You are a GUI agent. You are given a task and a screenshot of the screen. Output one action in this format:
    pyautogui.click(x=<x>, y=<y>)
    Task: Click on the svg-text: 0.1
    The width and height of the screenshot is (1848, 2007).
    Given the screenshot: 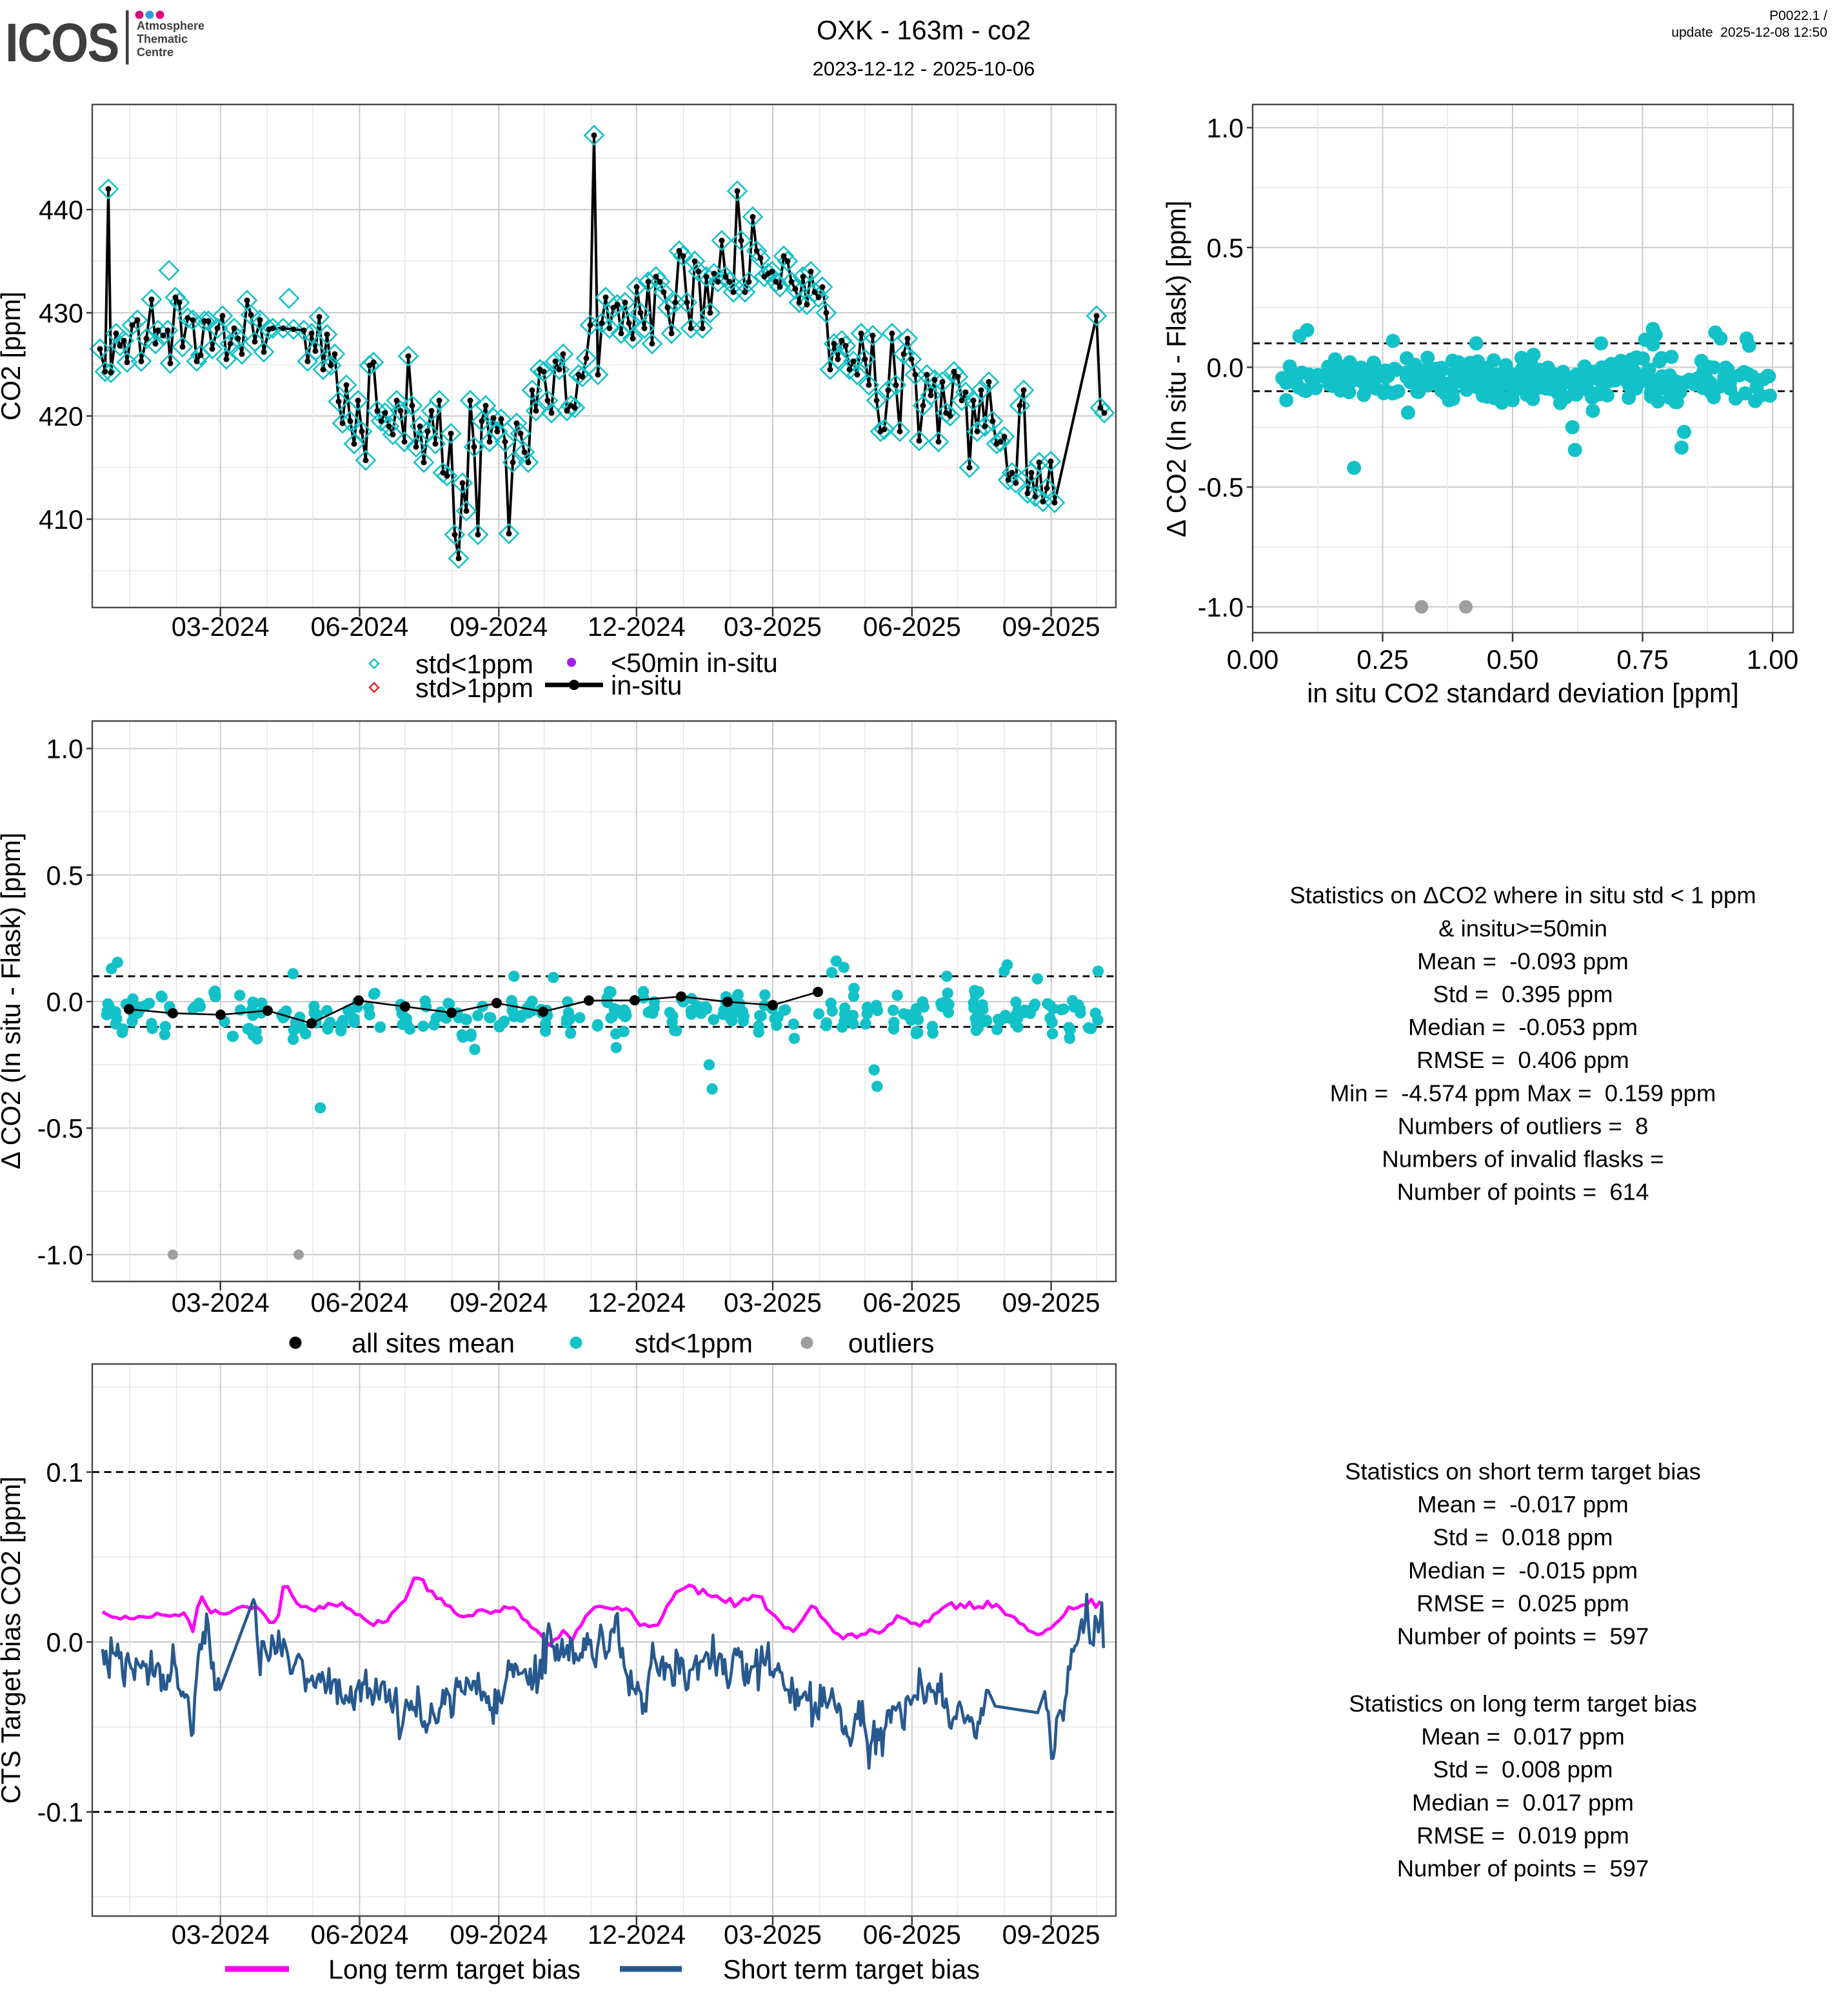 What is the action you would take?
    pyautogui.click(x=64, y=1473)
    